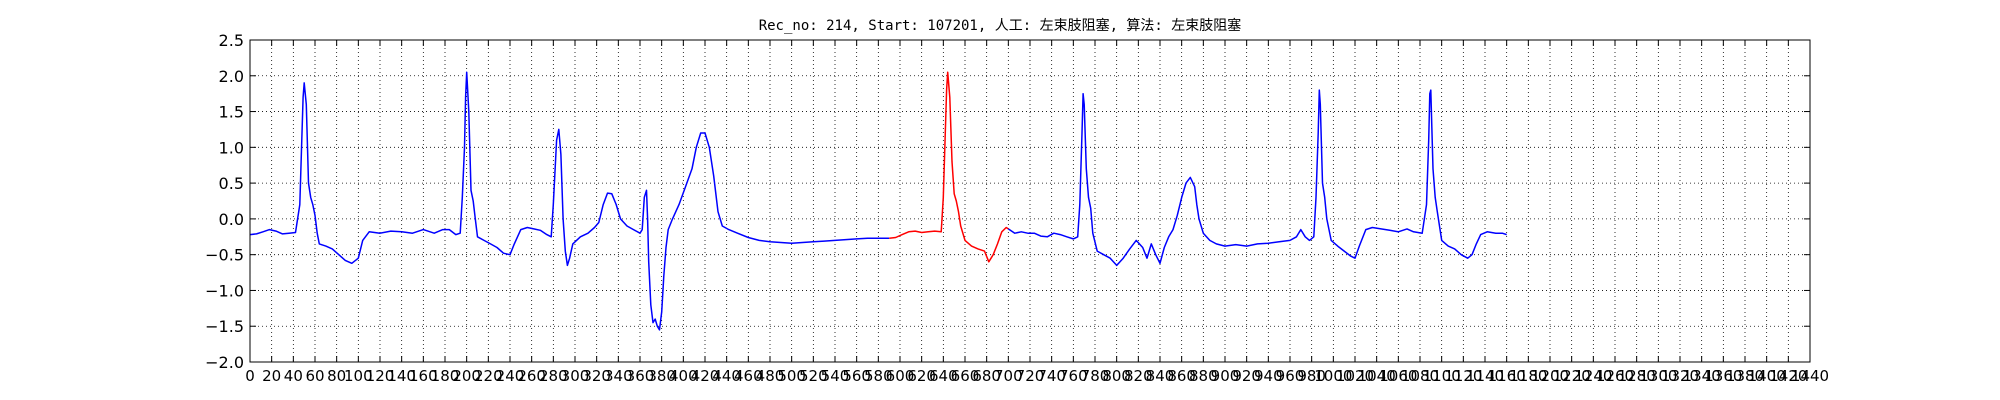 Image resolution: width=2000 pixels, height=400 pixels. I want to click on x-tick-label: 1400, so click(1767, 376).